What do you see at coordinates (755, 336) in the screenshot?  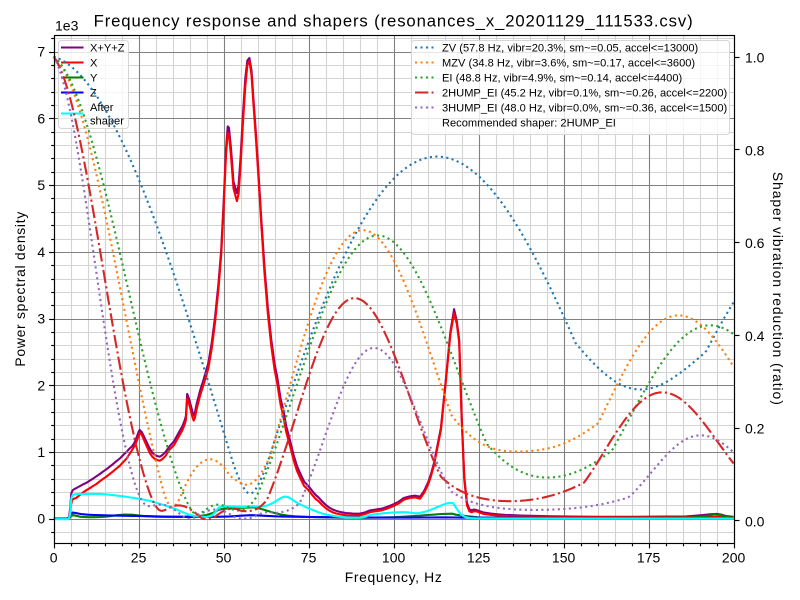 I see `svg-text: 0.4` at bounding box center [755, 336].